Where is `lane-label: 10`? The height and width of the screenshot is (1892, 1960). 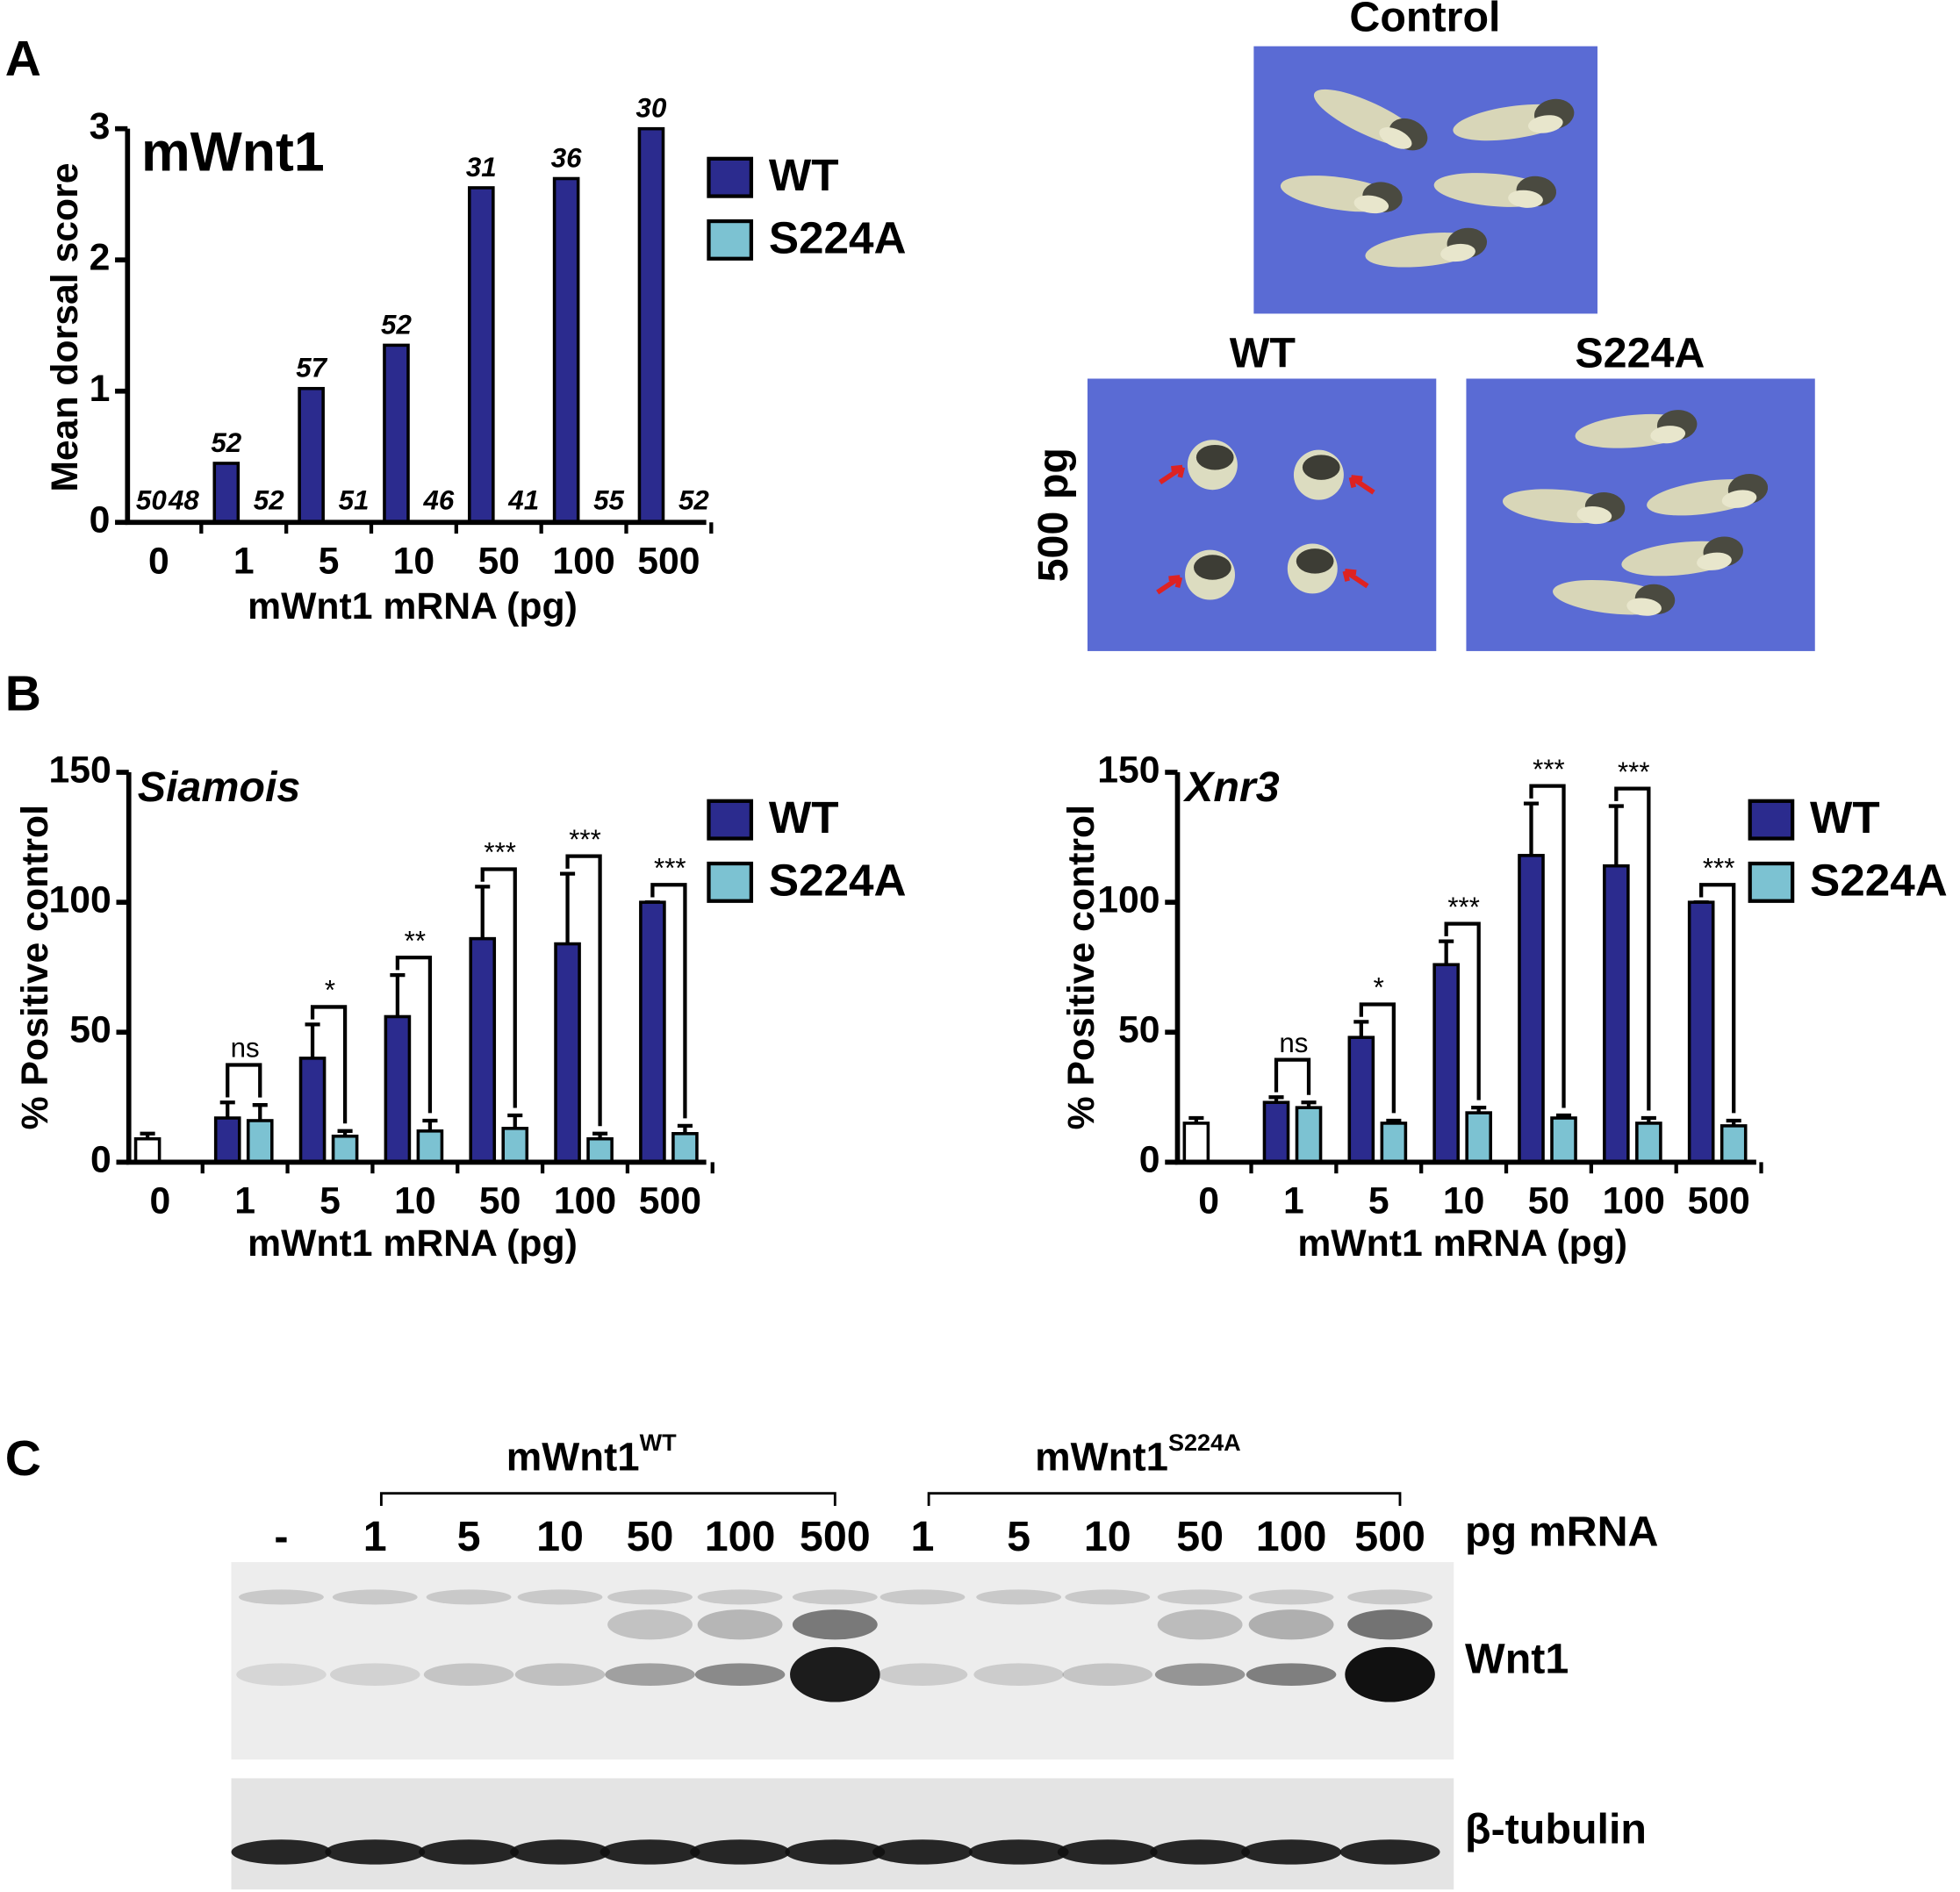 lane-label: 10 is located at coordinates (560, 1536).